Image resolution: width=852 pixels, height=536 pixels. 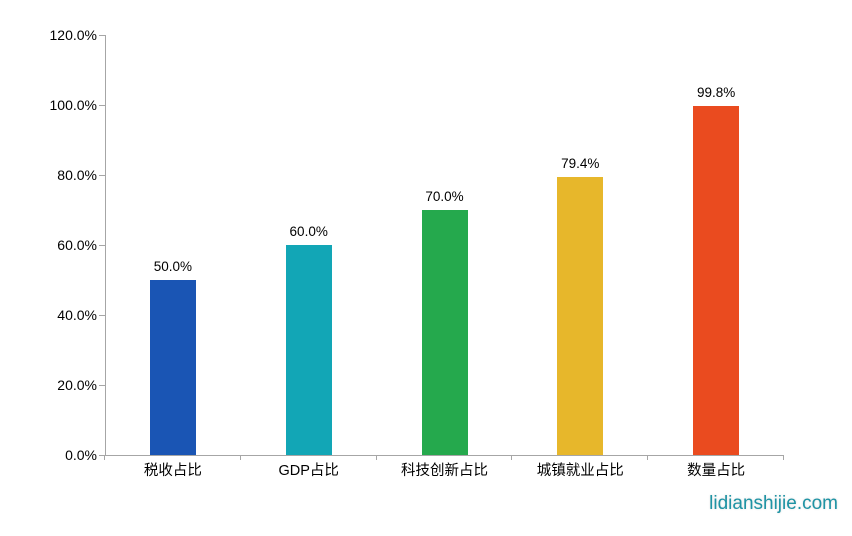 I want to click on category-label: 科技创新占比, so click(x=444, y=471).